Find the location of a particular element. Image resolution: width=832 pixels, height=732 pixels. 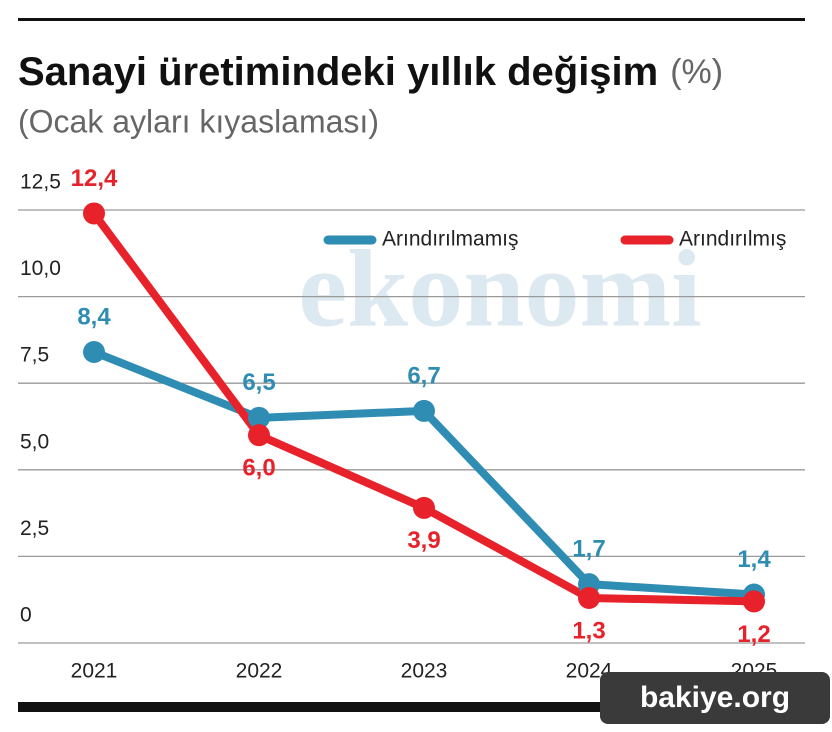

data-label: 1,2 is located at coordinates (753, 634).